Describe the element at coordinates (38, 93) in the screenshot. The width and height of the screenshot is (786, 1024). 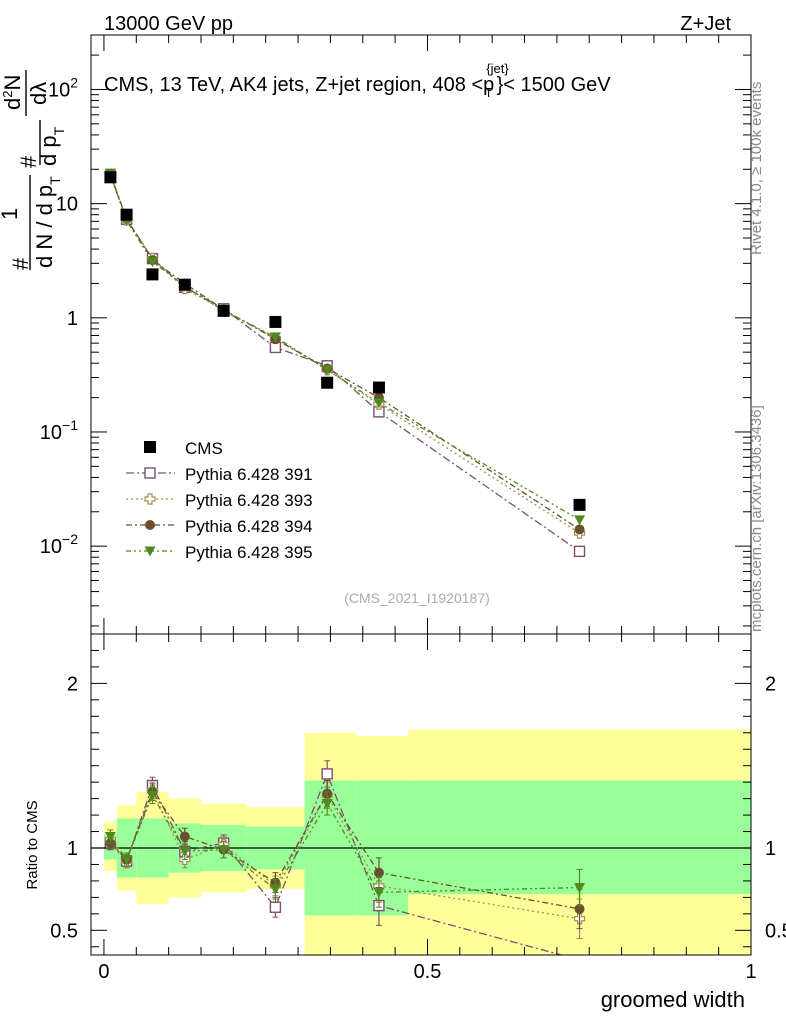
I see `svg-text: dλ` at that location.